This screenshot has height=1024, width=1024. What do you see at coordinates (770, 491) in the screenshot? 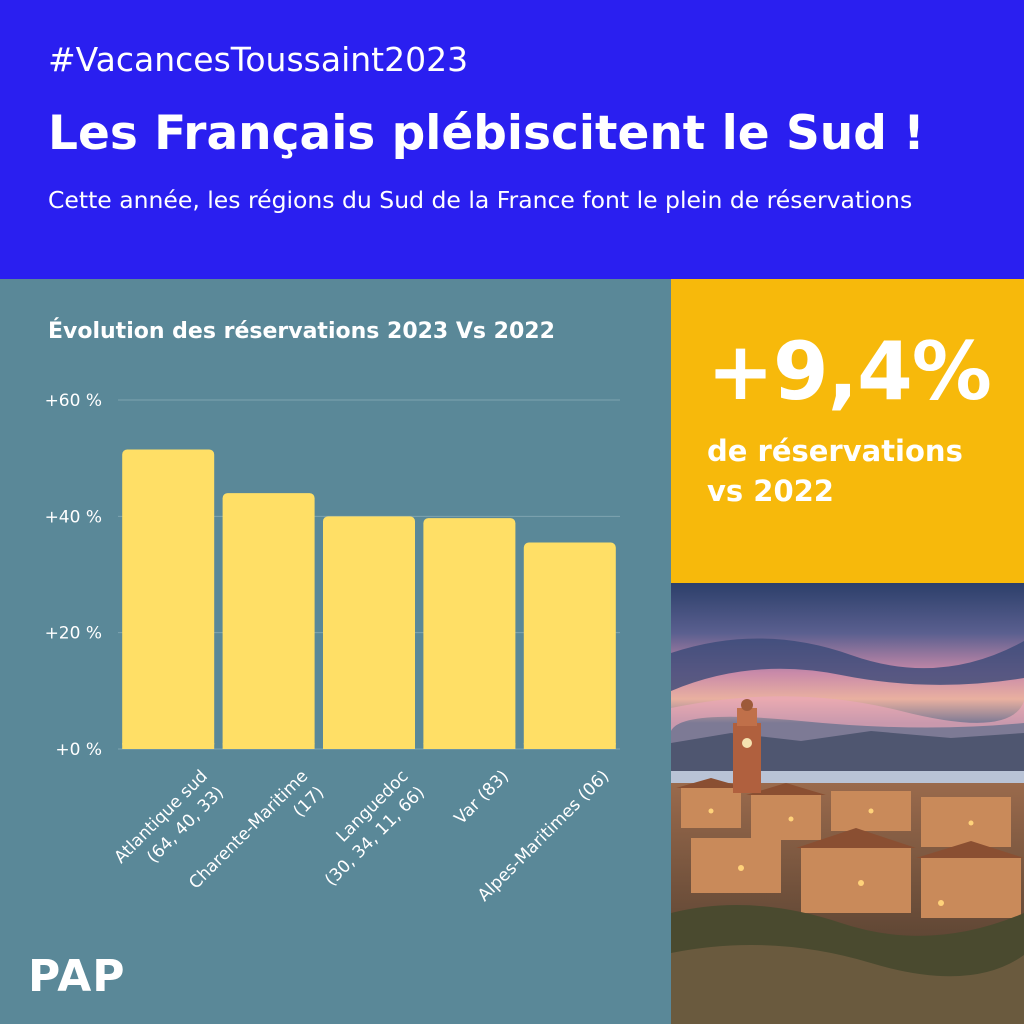
I see `highlight-label-line2: vs 2022` at bounding box center [770, 491].